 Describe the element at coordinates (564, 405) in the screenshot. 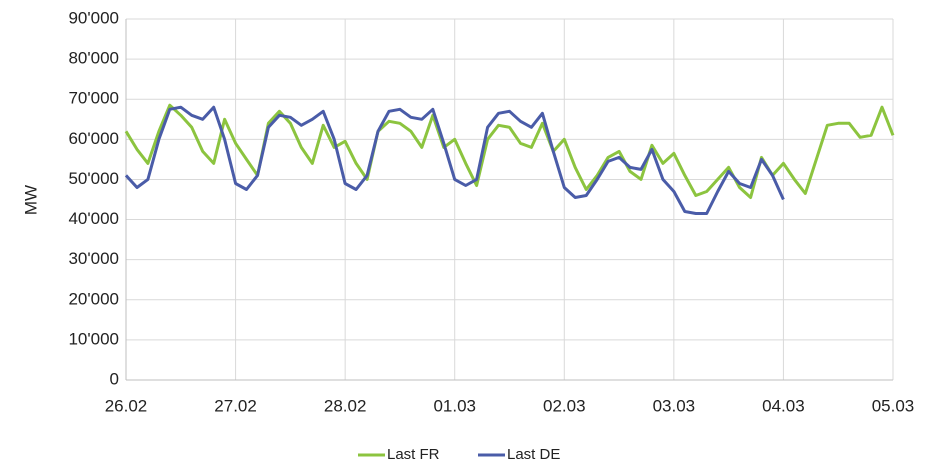

I see `x-tick-label: 02.03` at that location.